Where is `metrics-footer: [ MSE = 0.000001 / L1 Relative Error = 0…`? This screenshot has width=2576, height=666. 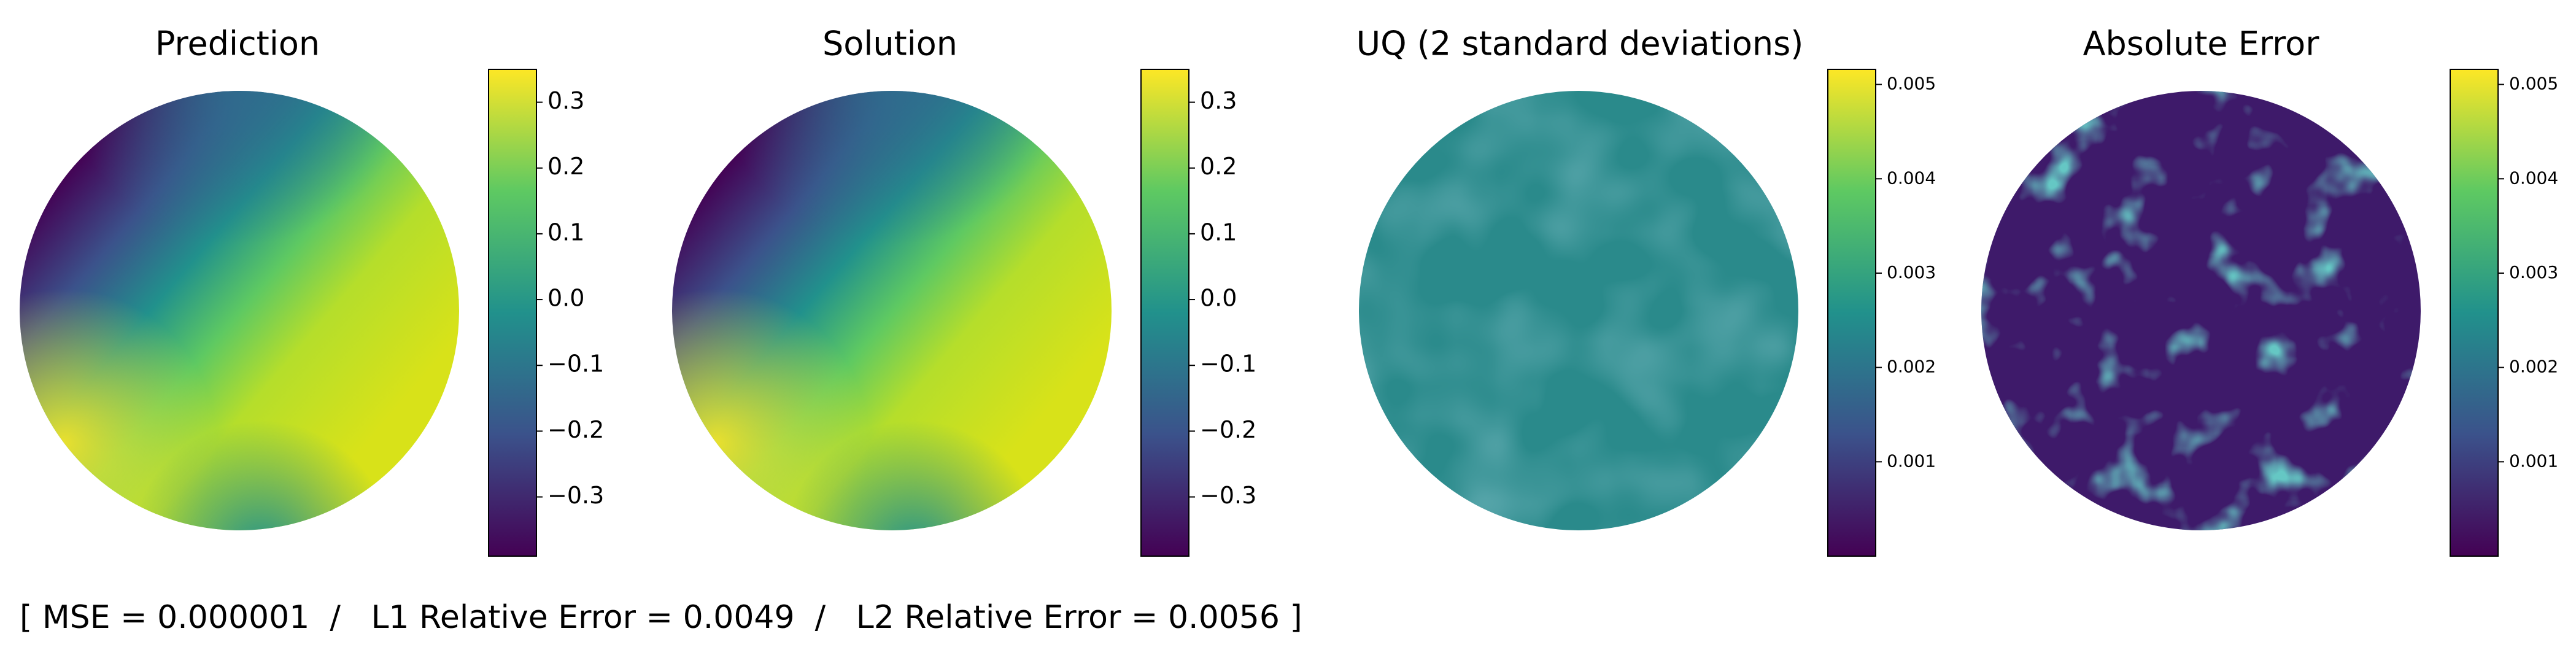 metrics-footer: [ MSE = 0.000001 / L1 Relative Error = 0… is located at coordinates (661, 618).